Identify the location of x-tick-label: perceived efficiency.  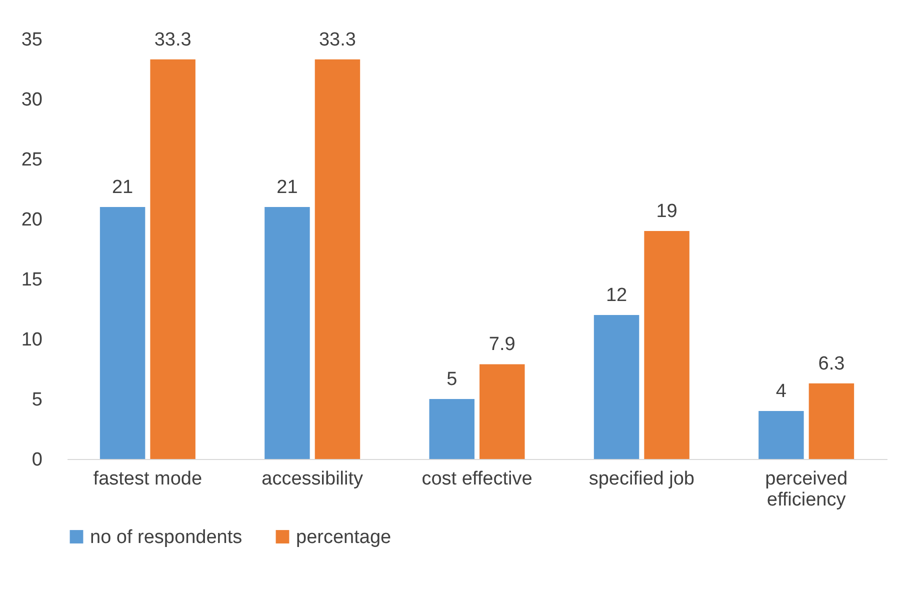
(806, 489).